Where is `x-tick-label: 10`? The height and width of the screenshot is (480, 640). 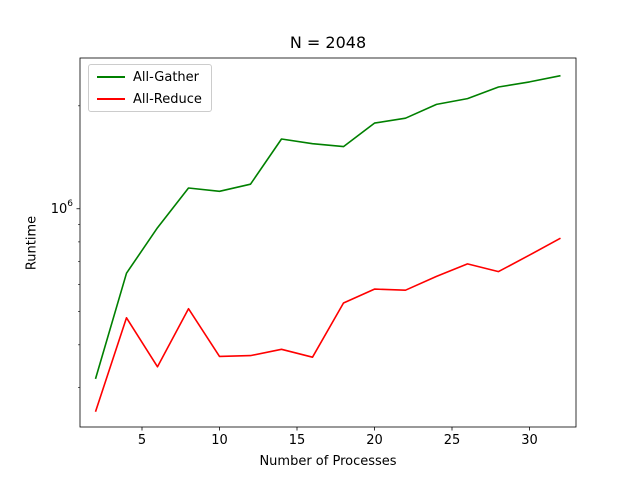
x-tick-label: 10 is located at coordinates (219, 440).